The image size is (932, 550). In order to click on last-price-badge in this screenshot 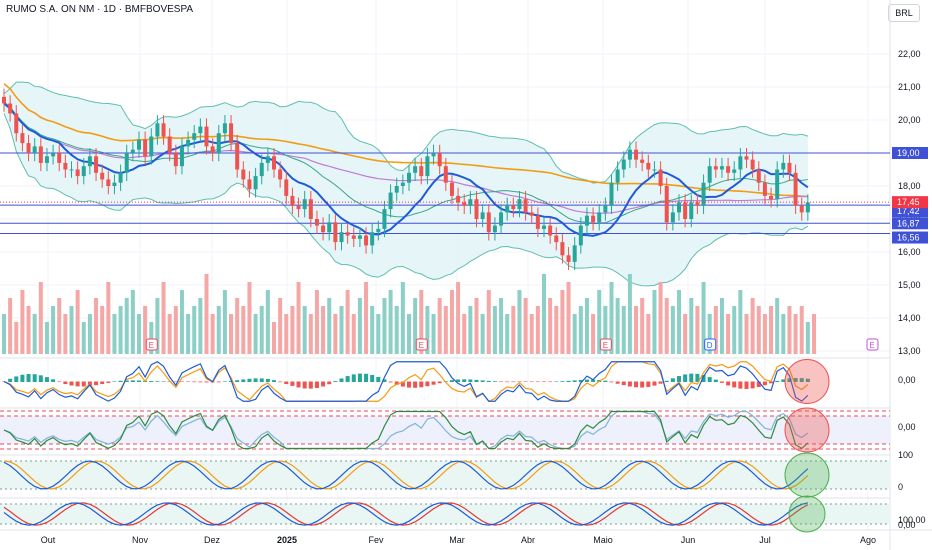, I will do `click(910, 202)`.